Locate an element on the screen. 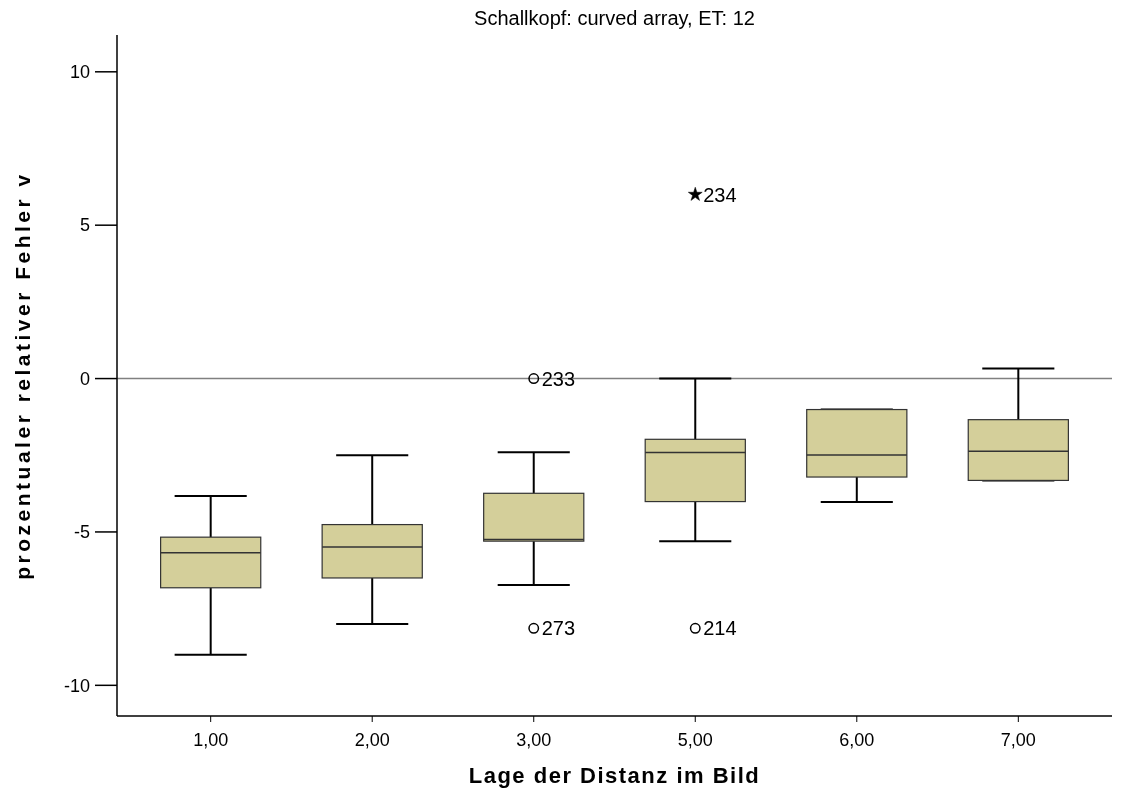  x-tick-label: 3,00 is located at coordinates (534, 740).